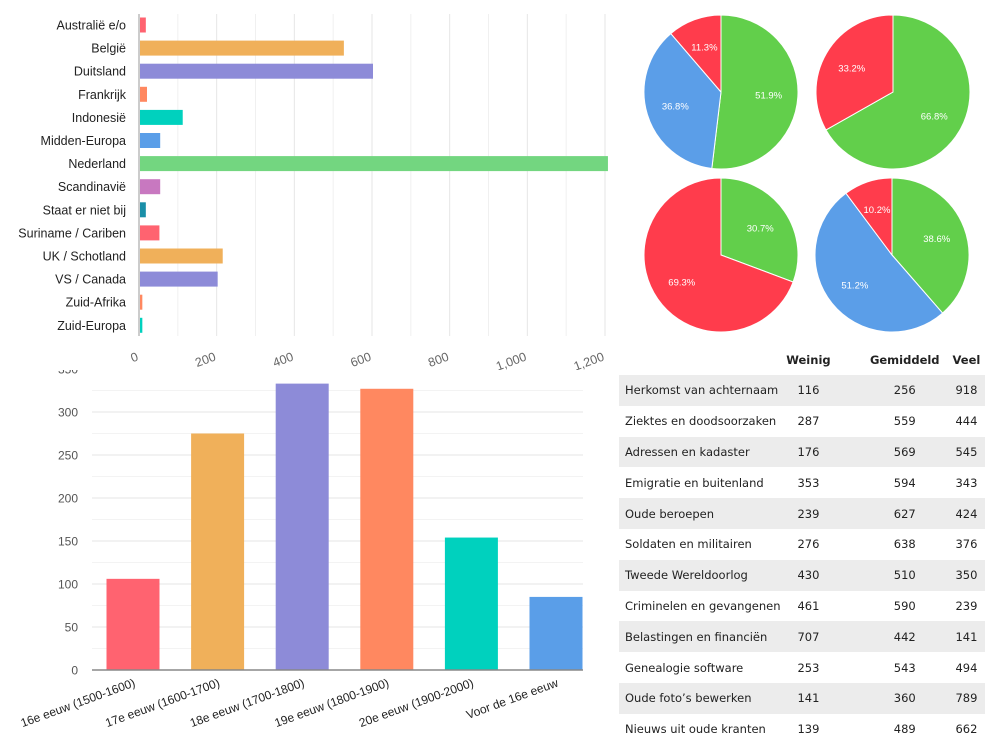 This screenshot has height=750, width=1000. I want to click on slice-label: 11.3%, so click(704, 48).